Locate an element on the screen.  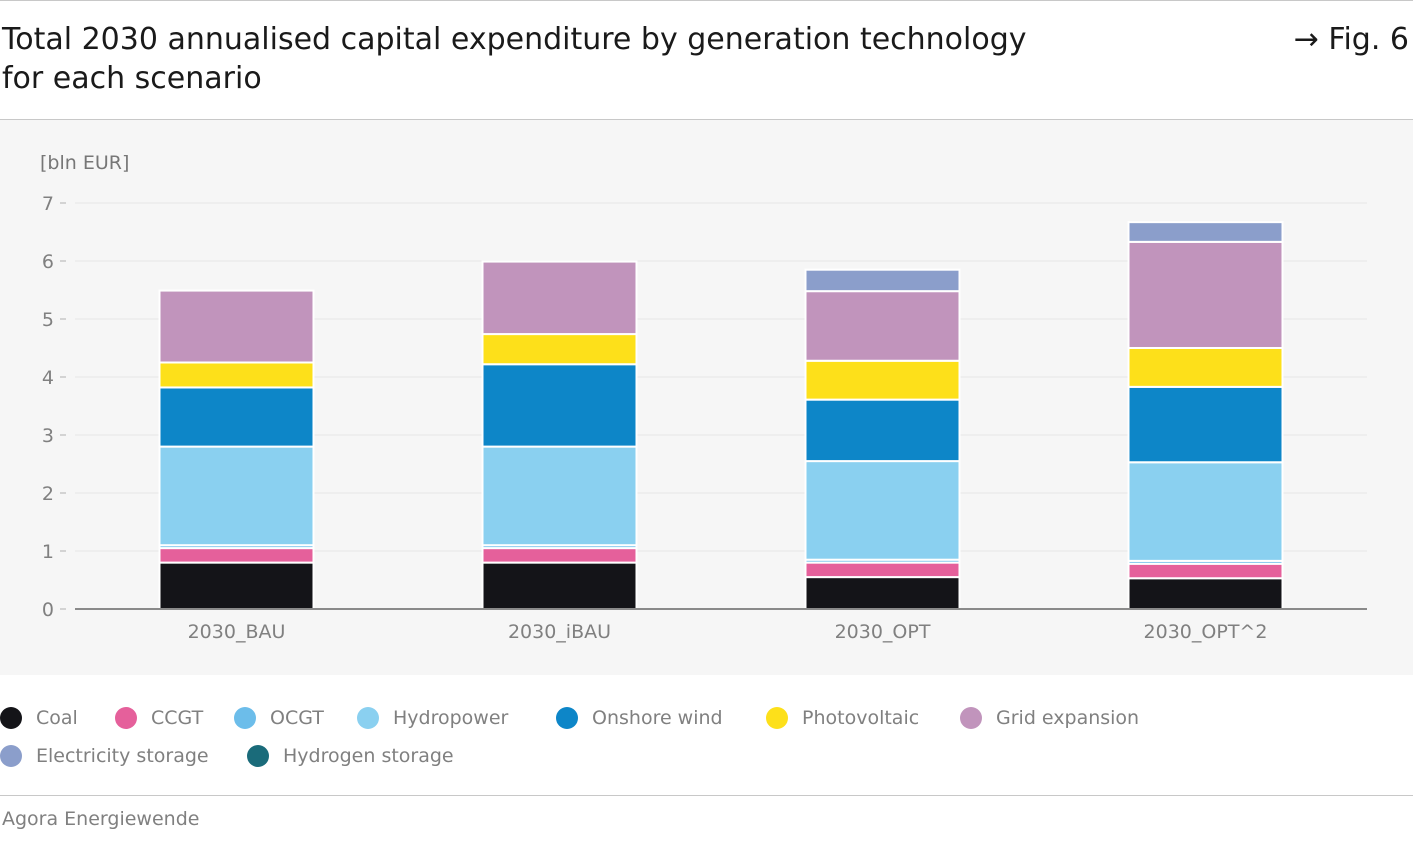
x-category-label: 2030_iBAU is located at coordinates (559, 632).